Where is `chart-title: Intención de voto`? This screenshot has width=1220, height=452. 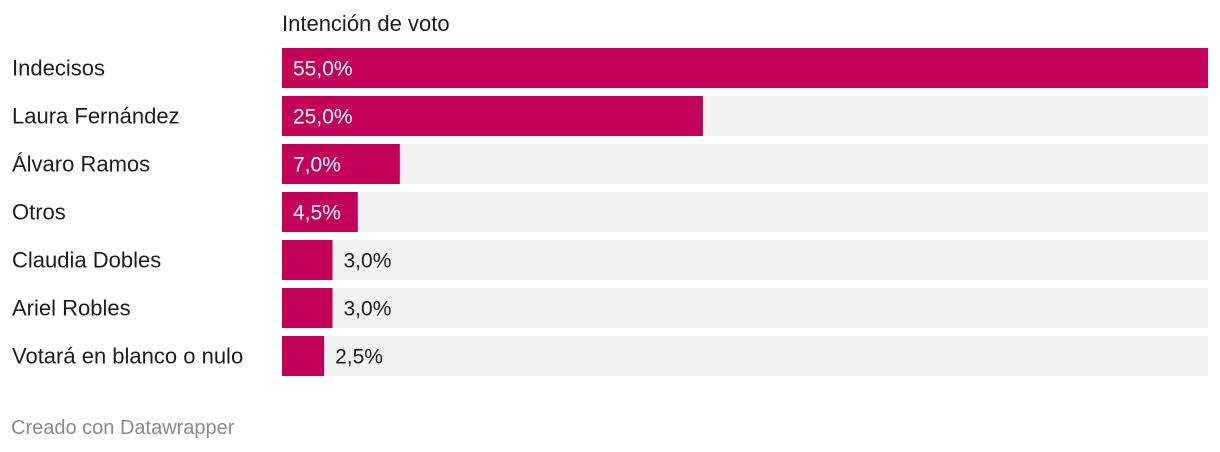
chart-title: Intención de voto is located at coordinates (366, 23).